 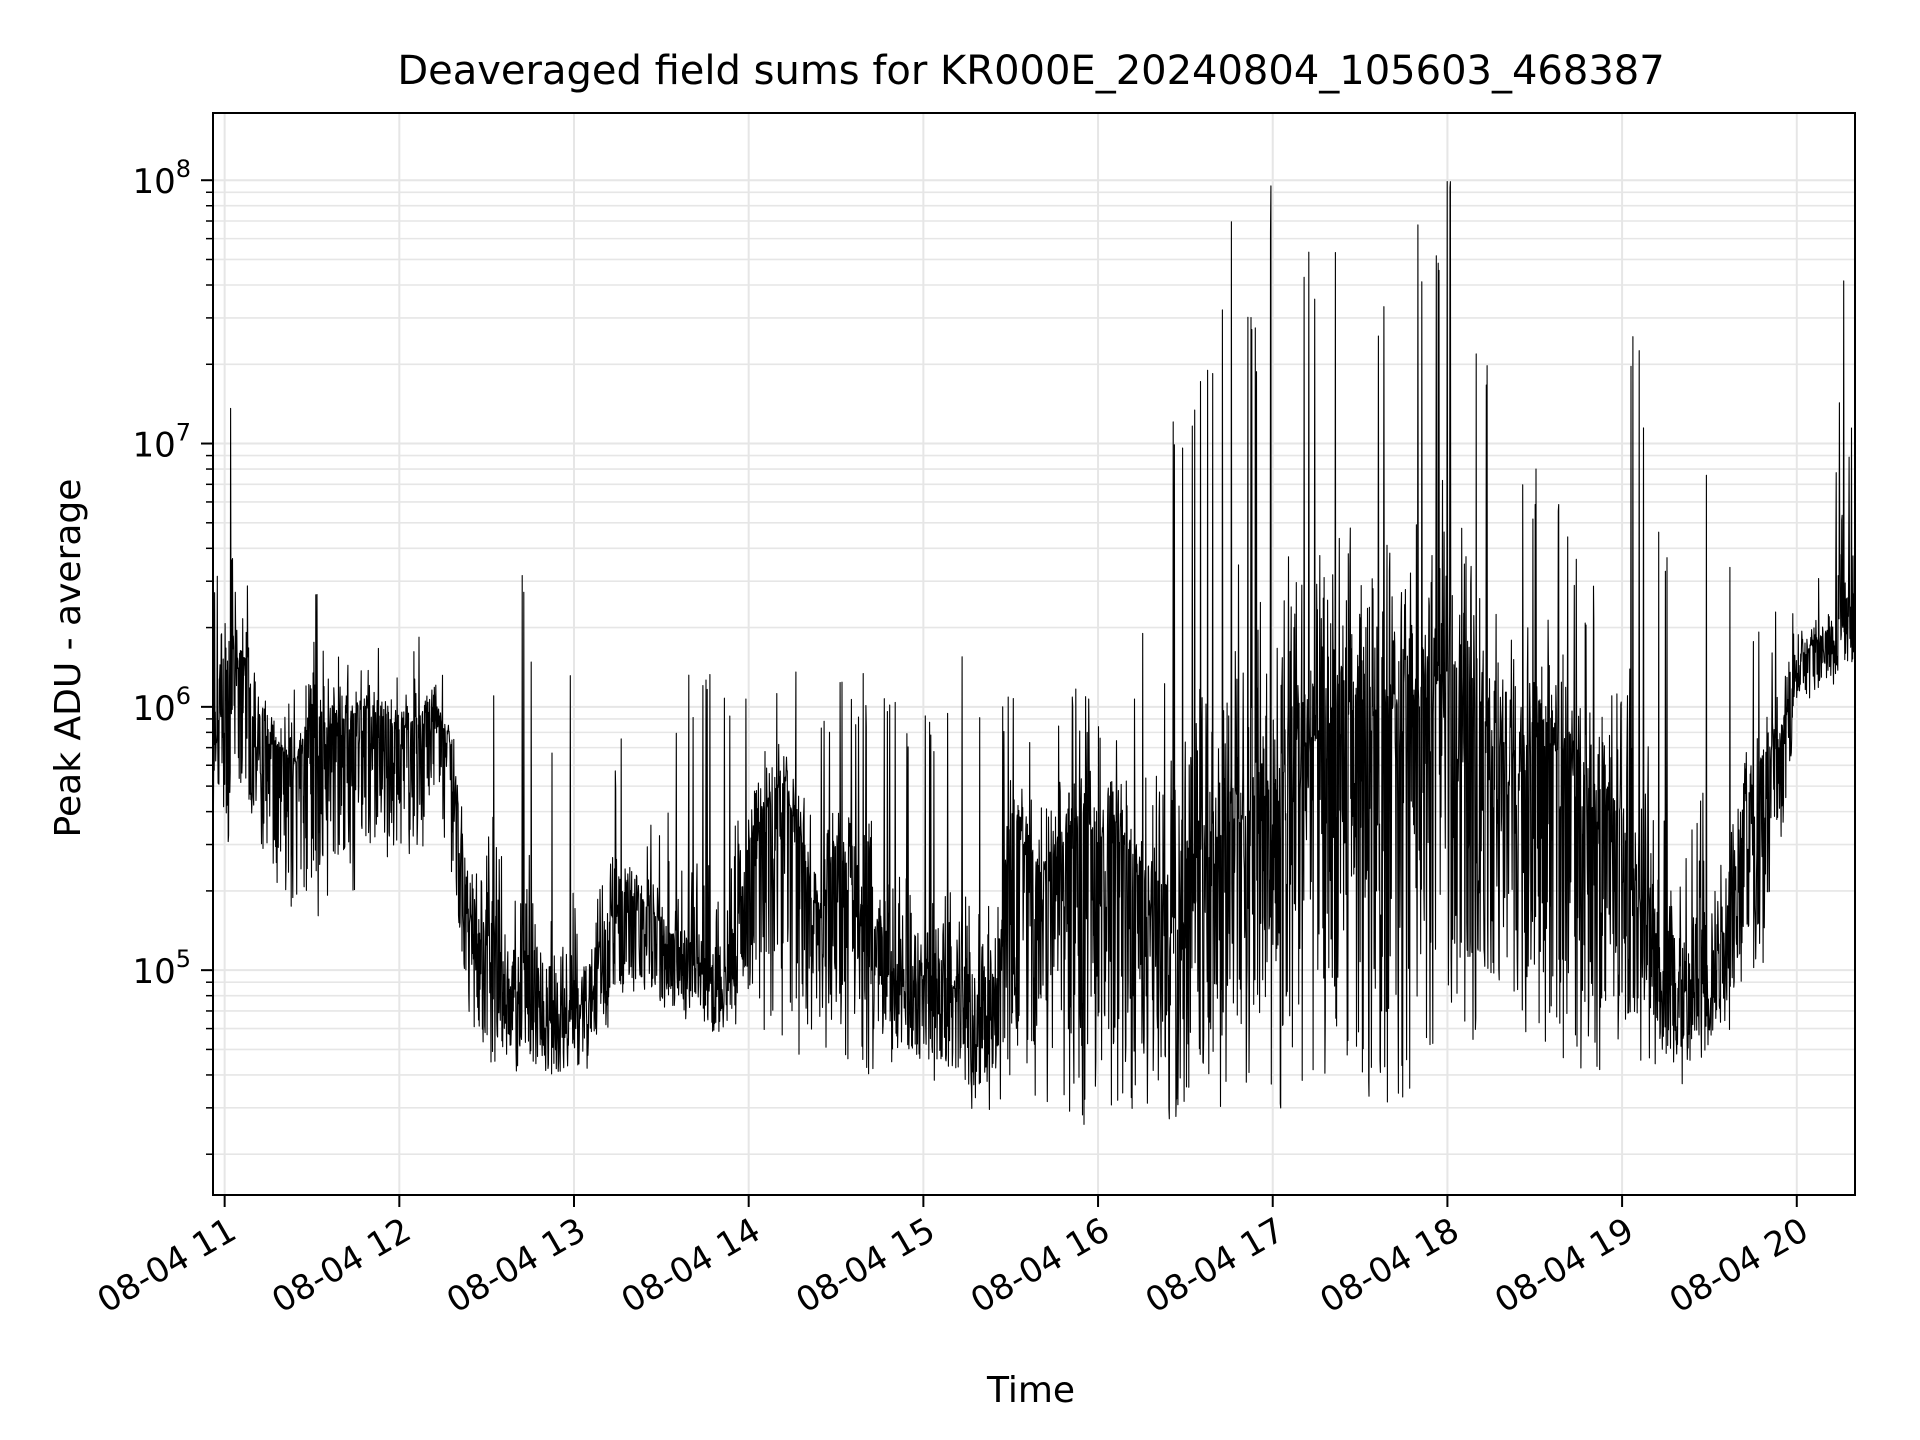 What do you see at coordinates (161, 442) in the screenshot?
I see `y-tick-label: 10⁷` at bounding box center [161, 442].